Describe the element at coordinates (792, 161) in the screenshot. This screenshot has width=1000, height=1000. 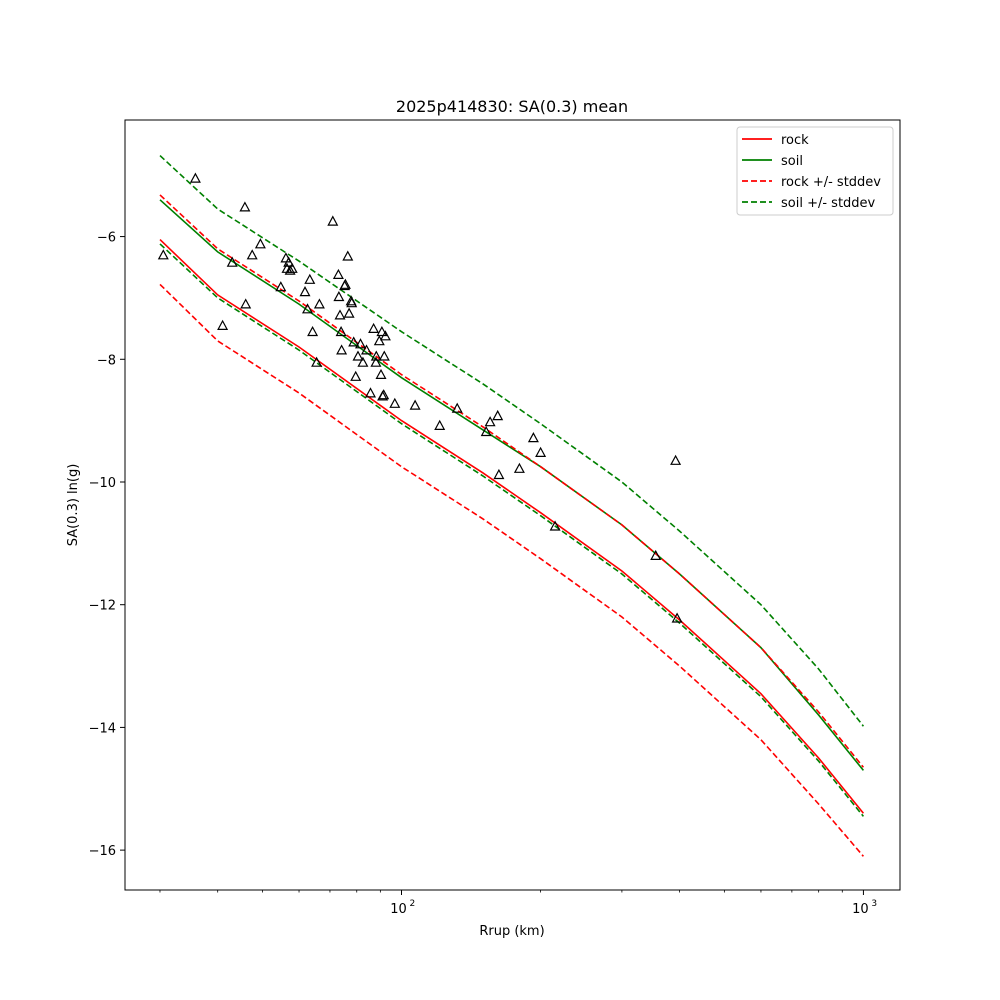
I see `legend-label: soil` at that location.